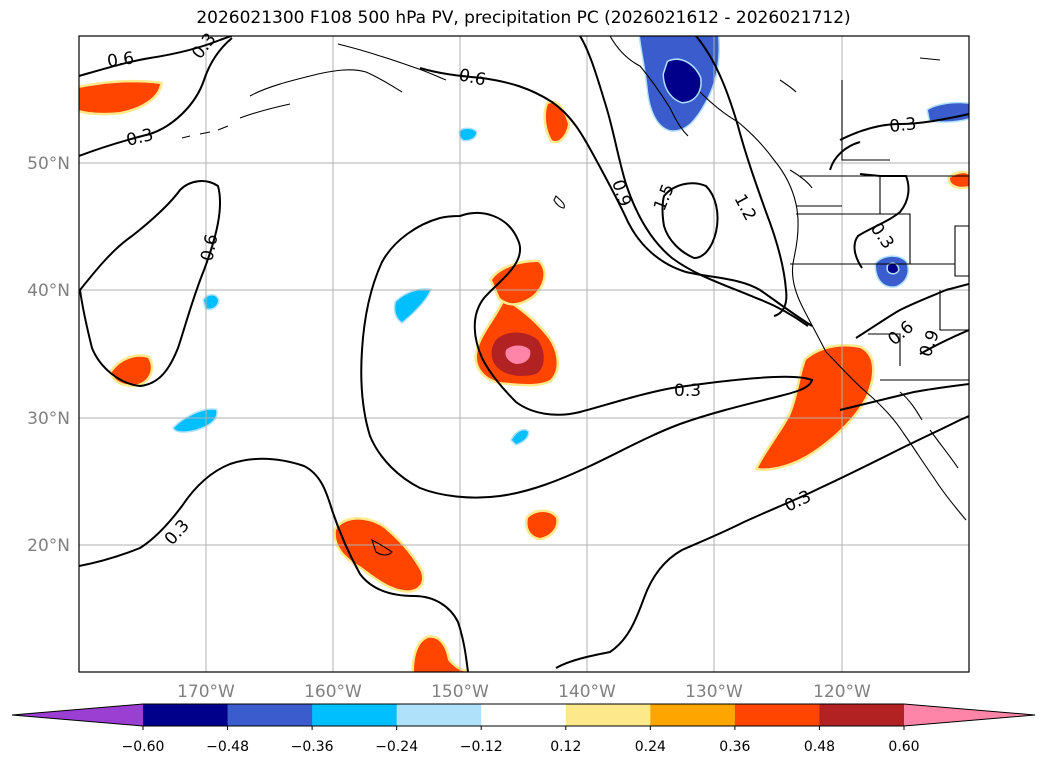  I want to click on pv-contour-0.9-east, so click(944, 342).